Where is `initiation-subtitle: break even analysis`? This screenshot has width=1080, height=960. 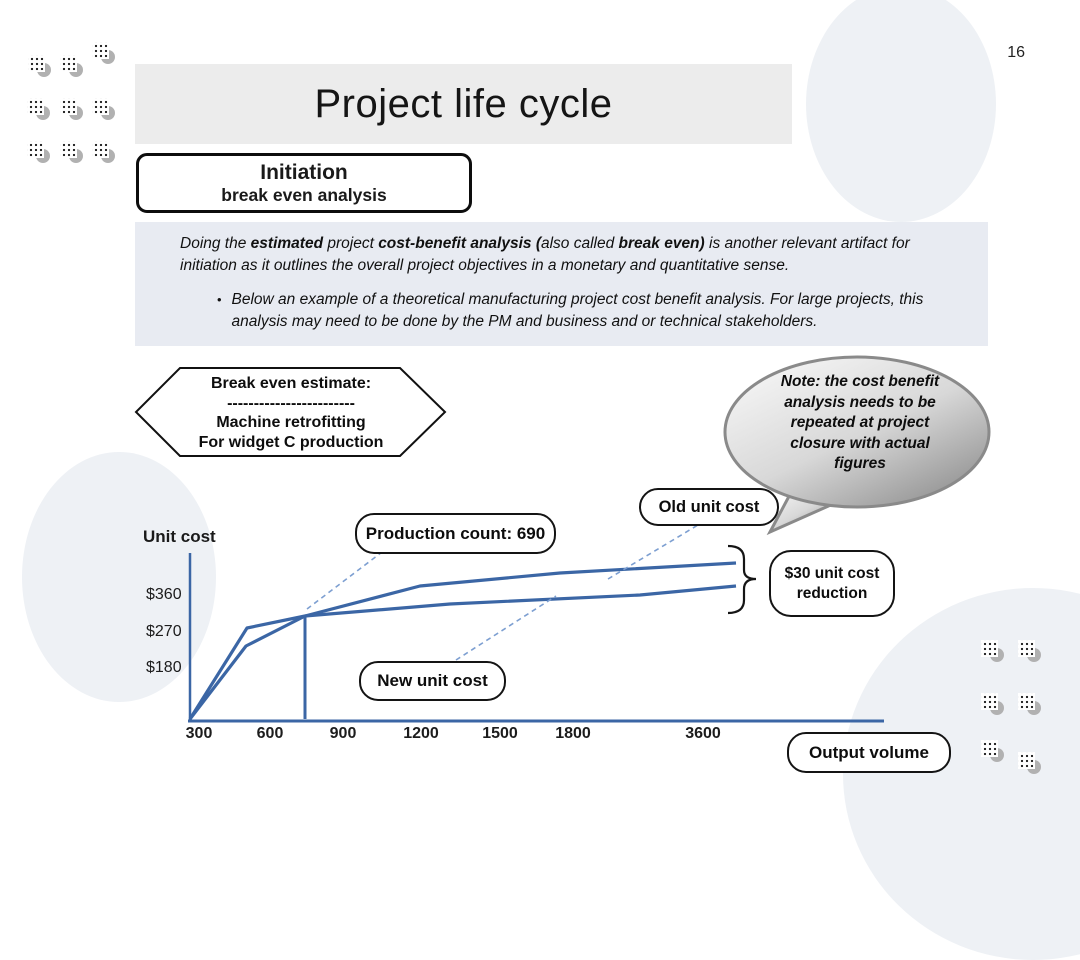
initiation-subtitle: break even analysis is located at coordinates (304, 195).